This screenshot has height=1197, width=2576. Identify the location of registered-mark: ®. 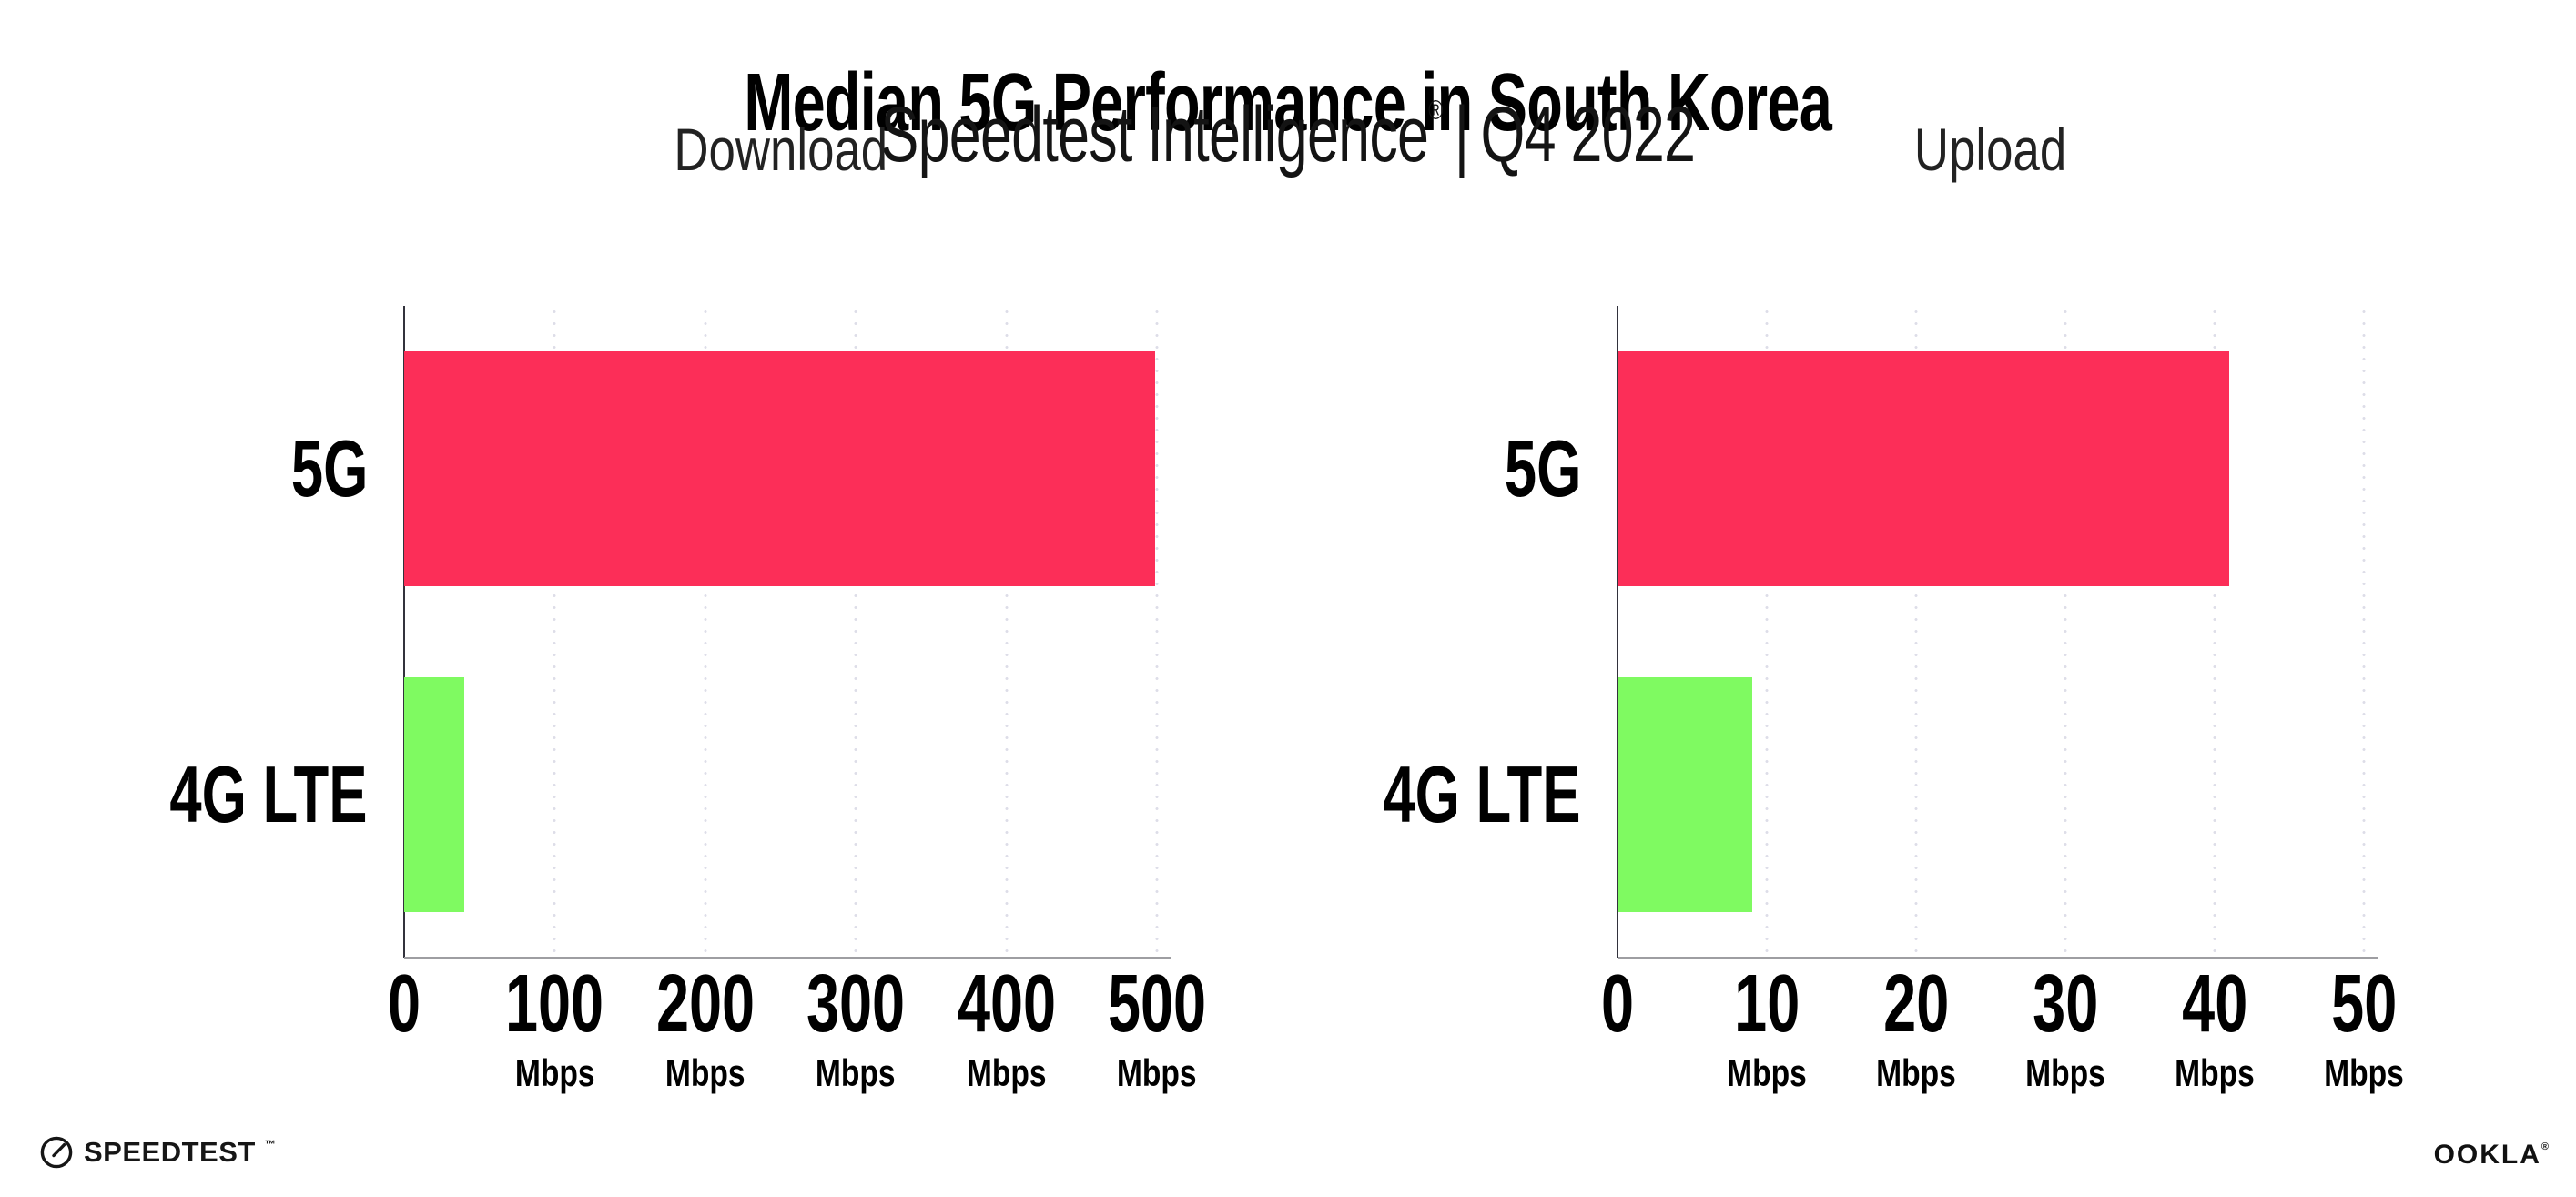
(1435, 111).